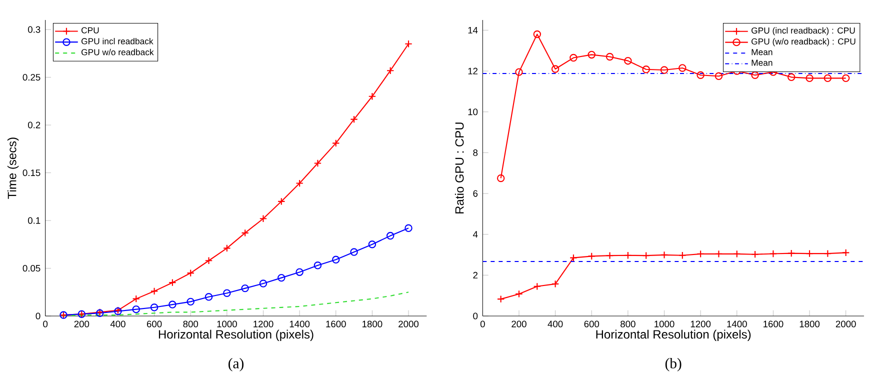  I want to click on y-tick-label: 0.1, so click(34, 220).